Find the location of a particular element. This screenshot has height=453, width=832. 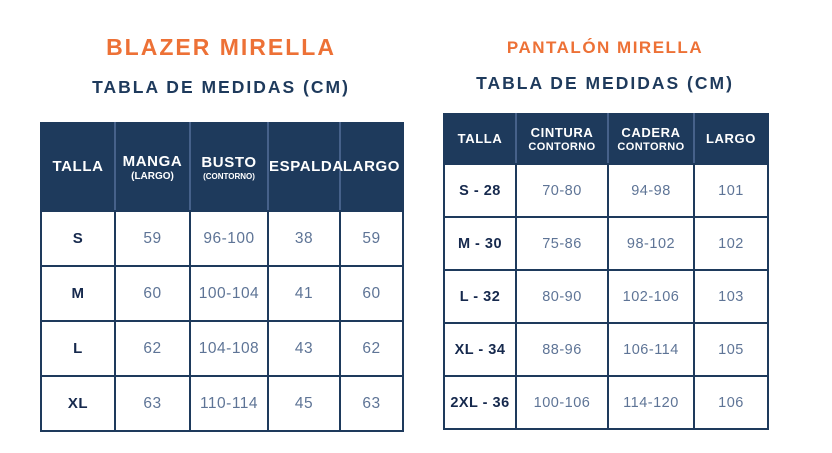

size-label-cell: S is located at coordinates (78, 238).